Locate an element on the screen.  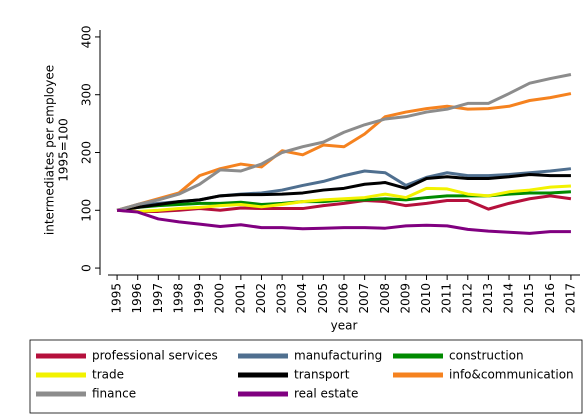
x-tick-label: 1997 is located at coordinates (158, 298).